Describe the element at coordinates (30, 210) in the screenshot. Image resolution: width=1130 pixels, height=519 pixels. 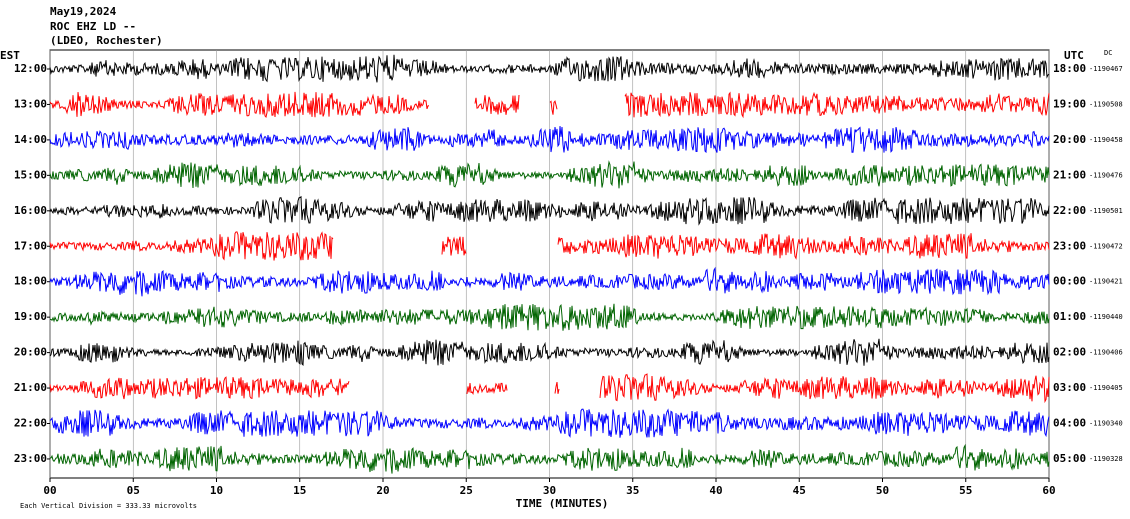
I see `est-label: 16:00` at that location.